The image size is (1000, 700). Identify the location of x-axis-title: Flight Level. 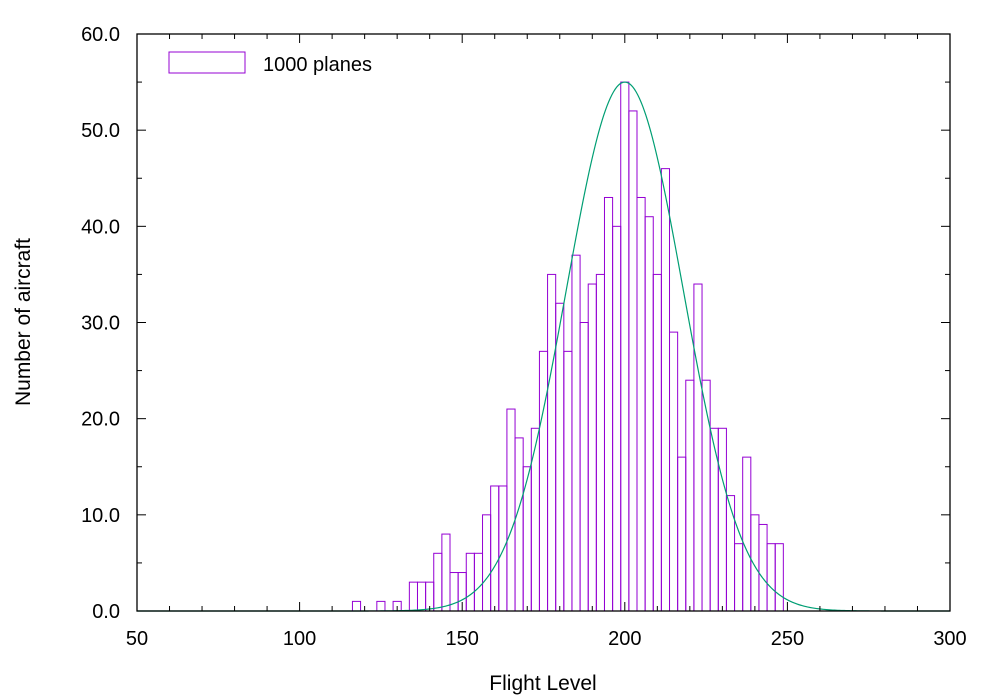
(542, 683).